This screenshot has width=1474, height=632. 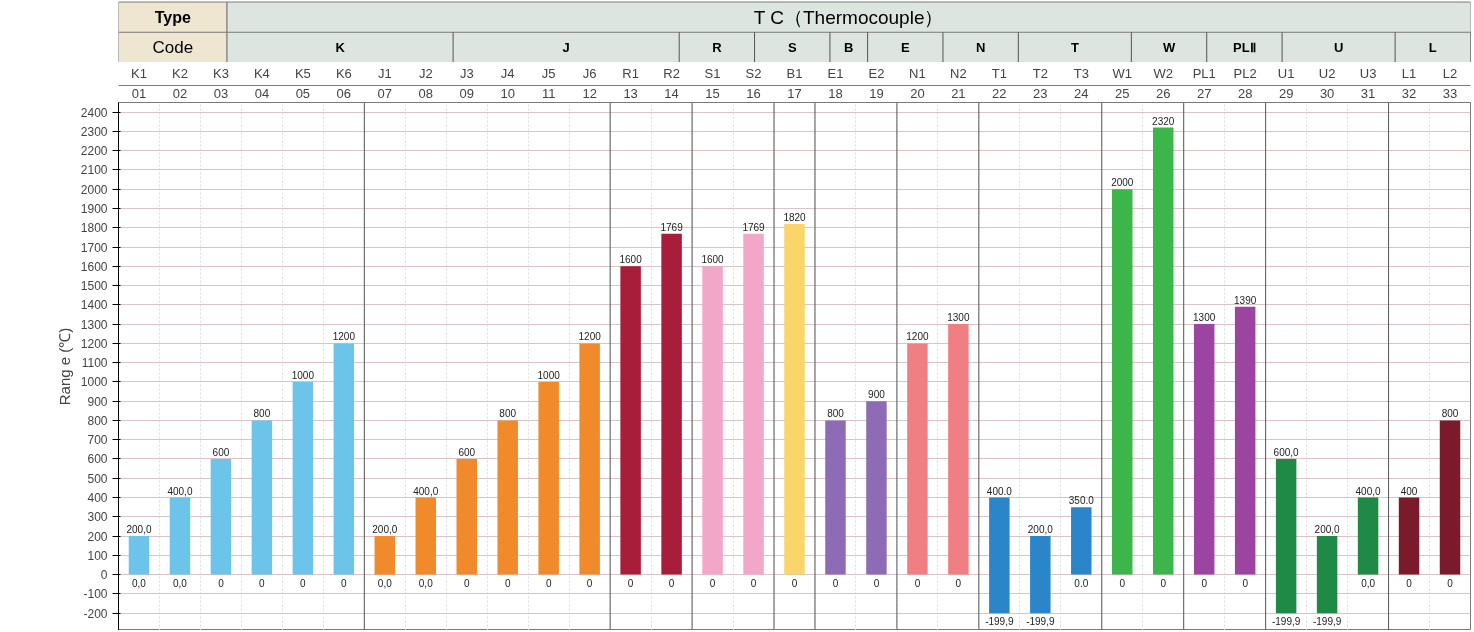 What do you see at coordinates (302, 73) in the screenshot?
I see `x-tick-label: K5` at bounding box center [302, 73].